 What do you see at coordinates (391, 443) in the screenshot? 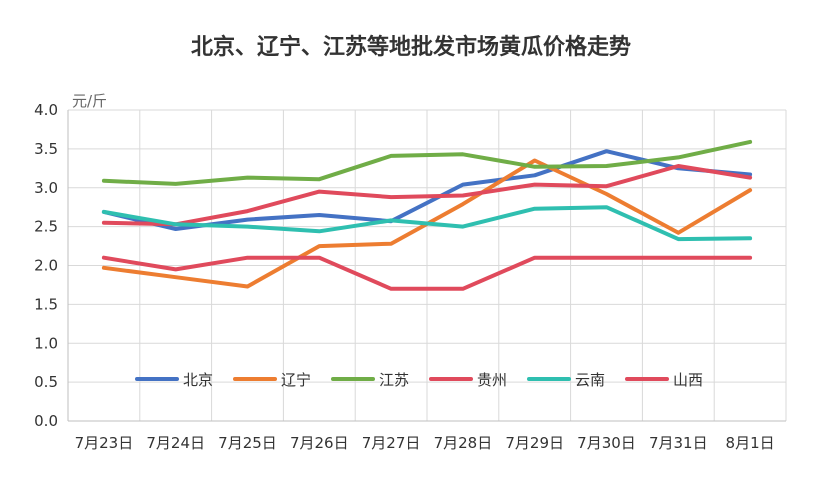
I see `x-tick-label: 7月27日` at bounding box center [391, 443].